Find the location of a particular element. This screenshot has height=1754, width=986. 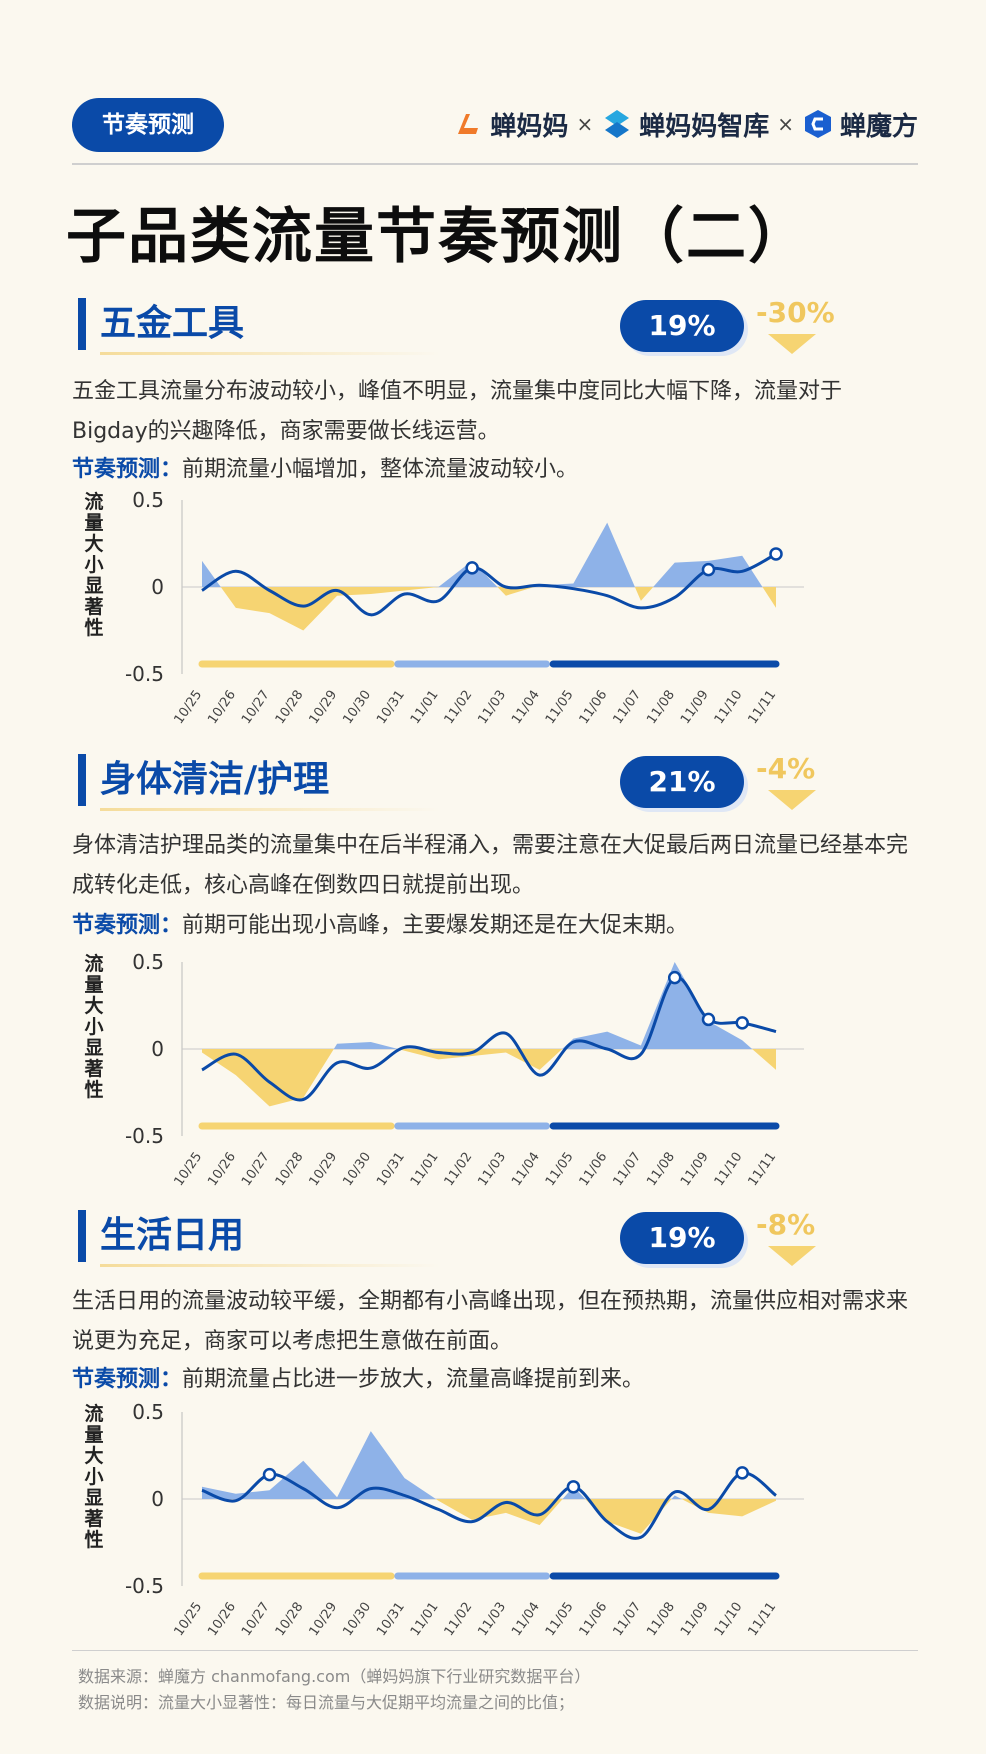

y-tick-label: -0.5 is located at coordinates (144, 1136).